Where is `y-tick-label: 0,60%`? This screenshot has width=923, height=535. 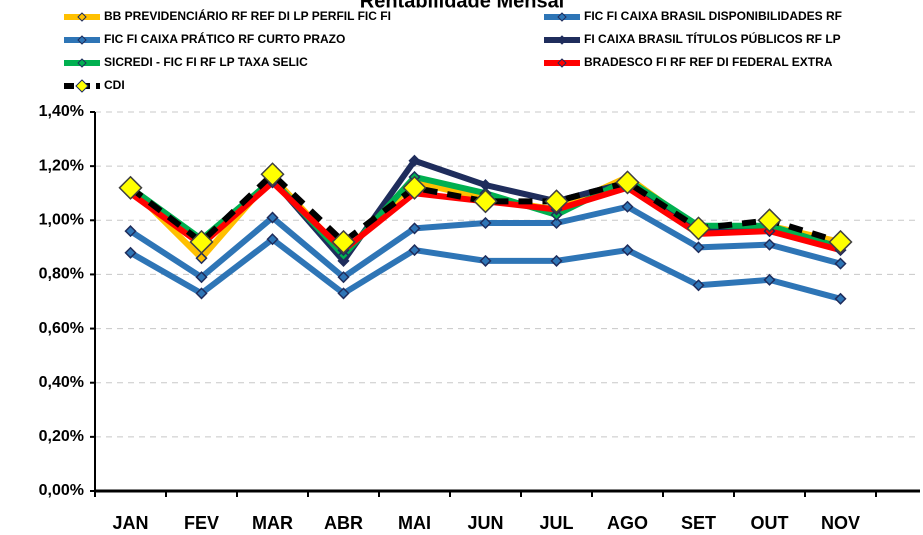
y-tick-label: 0,60% is located at coordinates (61, 328).